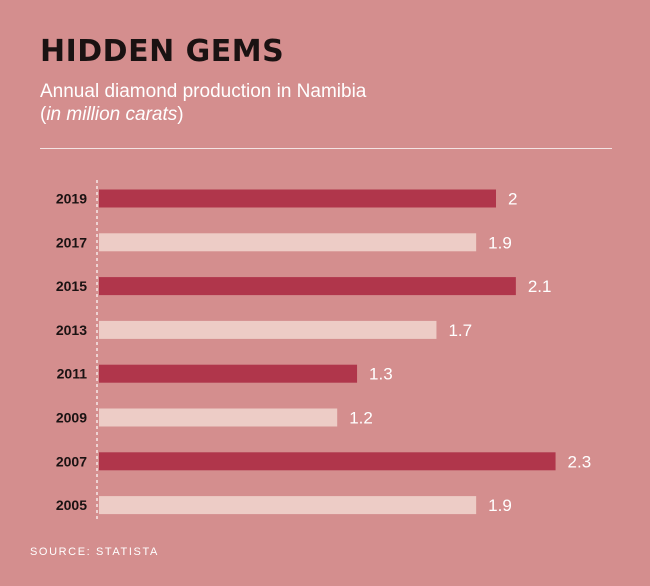  Describe the element at coordinates (288, 242) in the screenshot. I see `bar-2017` at that location.